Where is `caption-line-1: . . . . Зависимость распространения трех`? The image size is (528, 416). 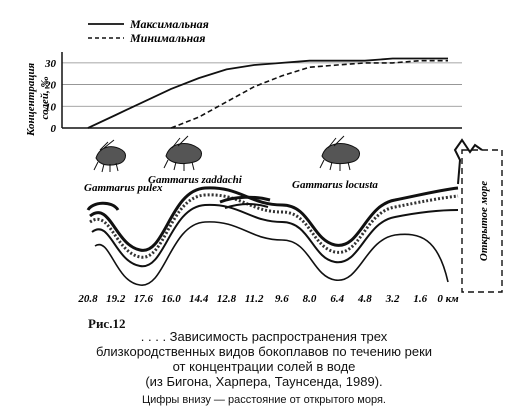
caption-line-1: . . . . Зависимость распространения трех is located at coordinates (264, 336).